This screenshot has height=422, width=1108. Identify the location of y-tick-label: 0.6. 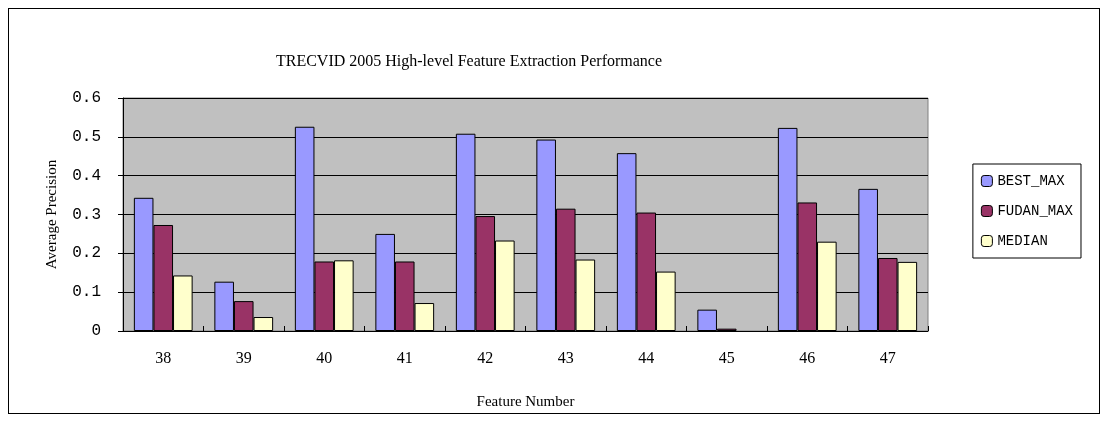
(86, 98).